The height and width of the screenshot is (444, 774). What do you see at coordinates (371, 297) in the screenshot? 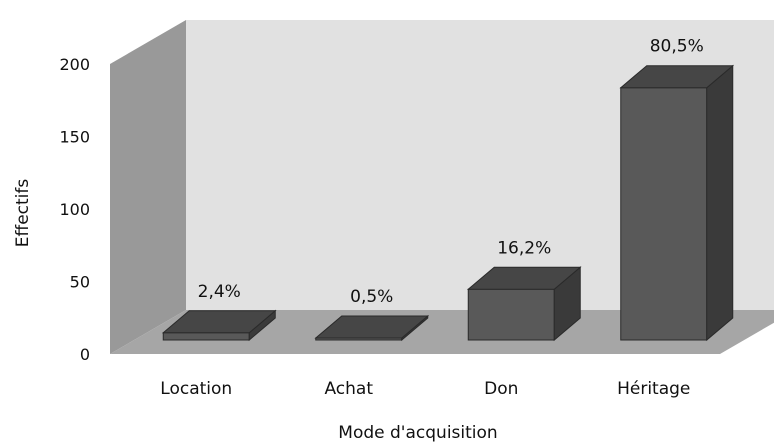
I see `data-label: 0,5%` at bounding box center [371, 297].